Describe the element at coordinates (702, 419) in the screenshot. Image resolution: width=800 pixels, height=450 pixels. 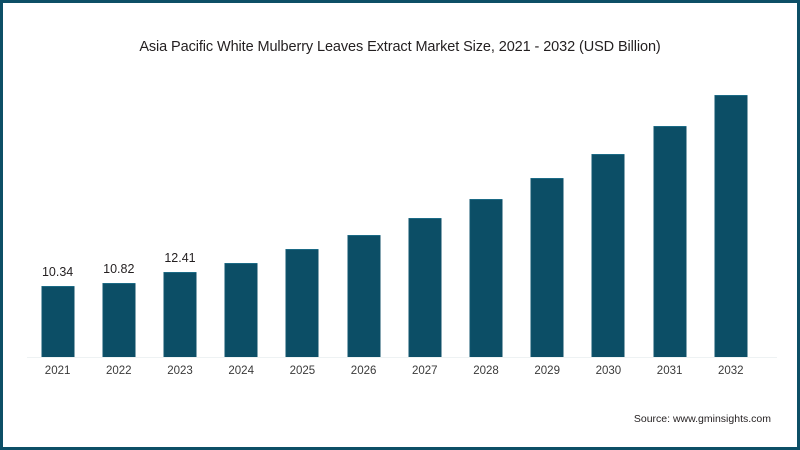
I see `source-attribution: Source: www.gminsights.com` at that location.